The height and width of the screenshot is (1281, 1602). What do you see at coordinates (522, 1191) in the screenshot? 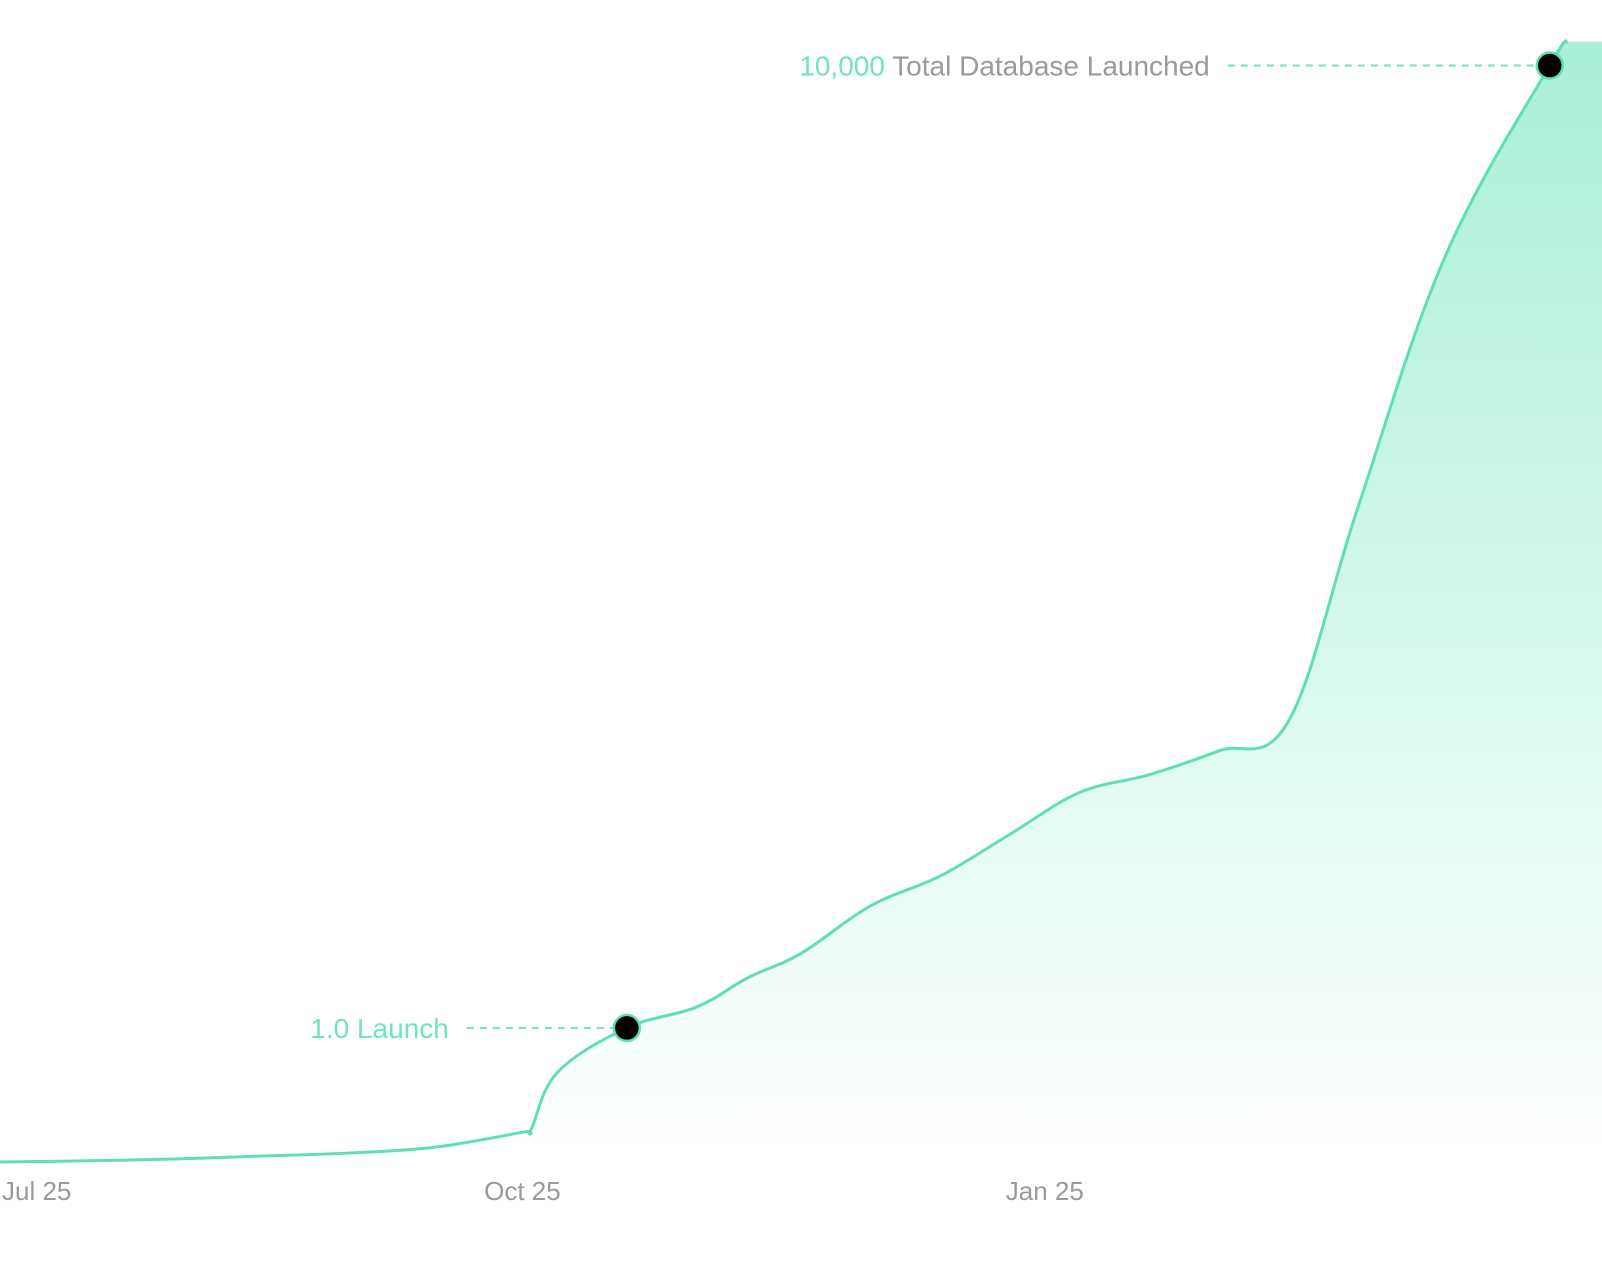
I see `x-tick-label: Oct 25` at bounding box center [522, 1191].